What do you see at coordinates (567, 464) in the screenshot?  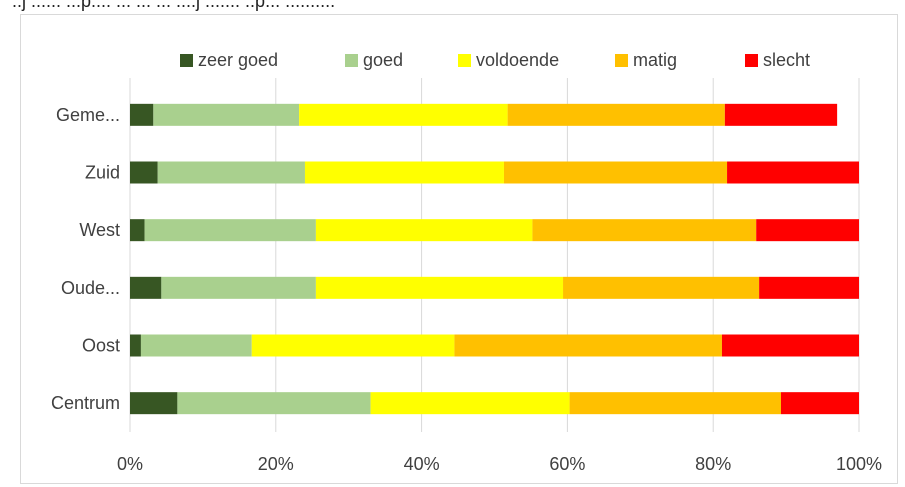 I see `x-tick-label: 60%` at bounding box center [567, 464].